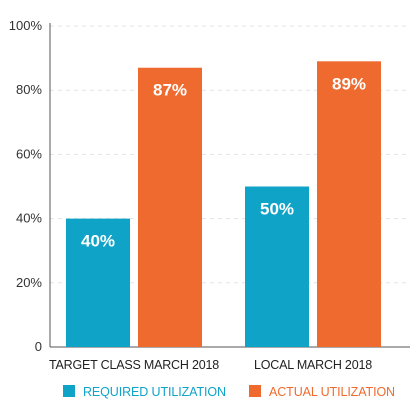 The width and height of the screenshot is (420, 420). Describe the element at coordinates (229, 392) in the screenshot. I see `legend: REQUIRED UTILIZATION ACTUAL UTILIZATION` at that location.